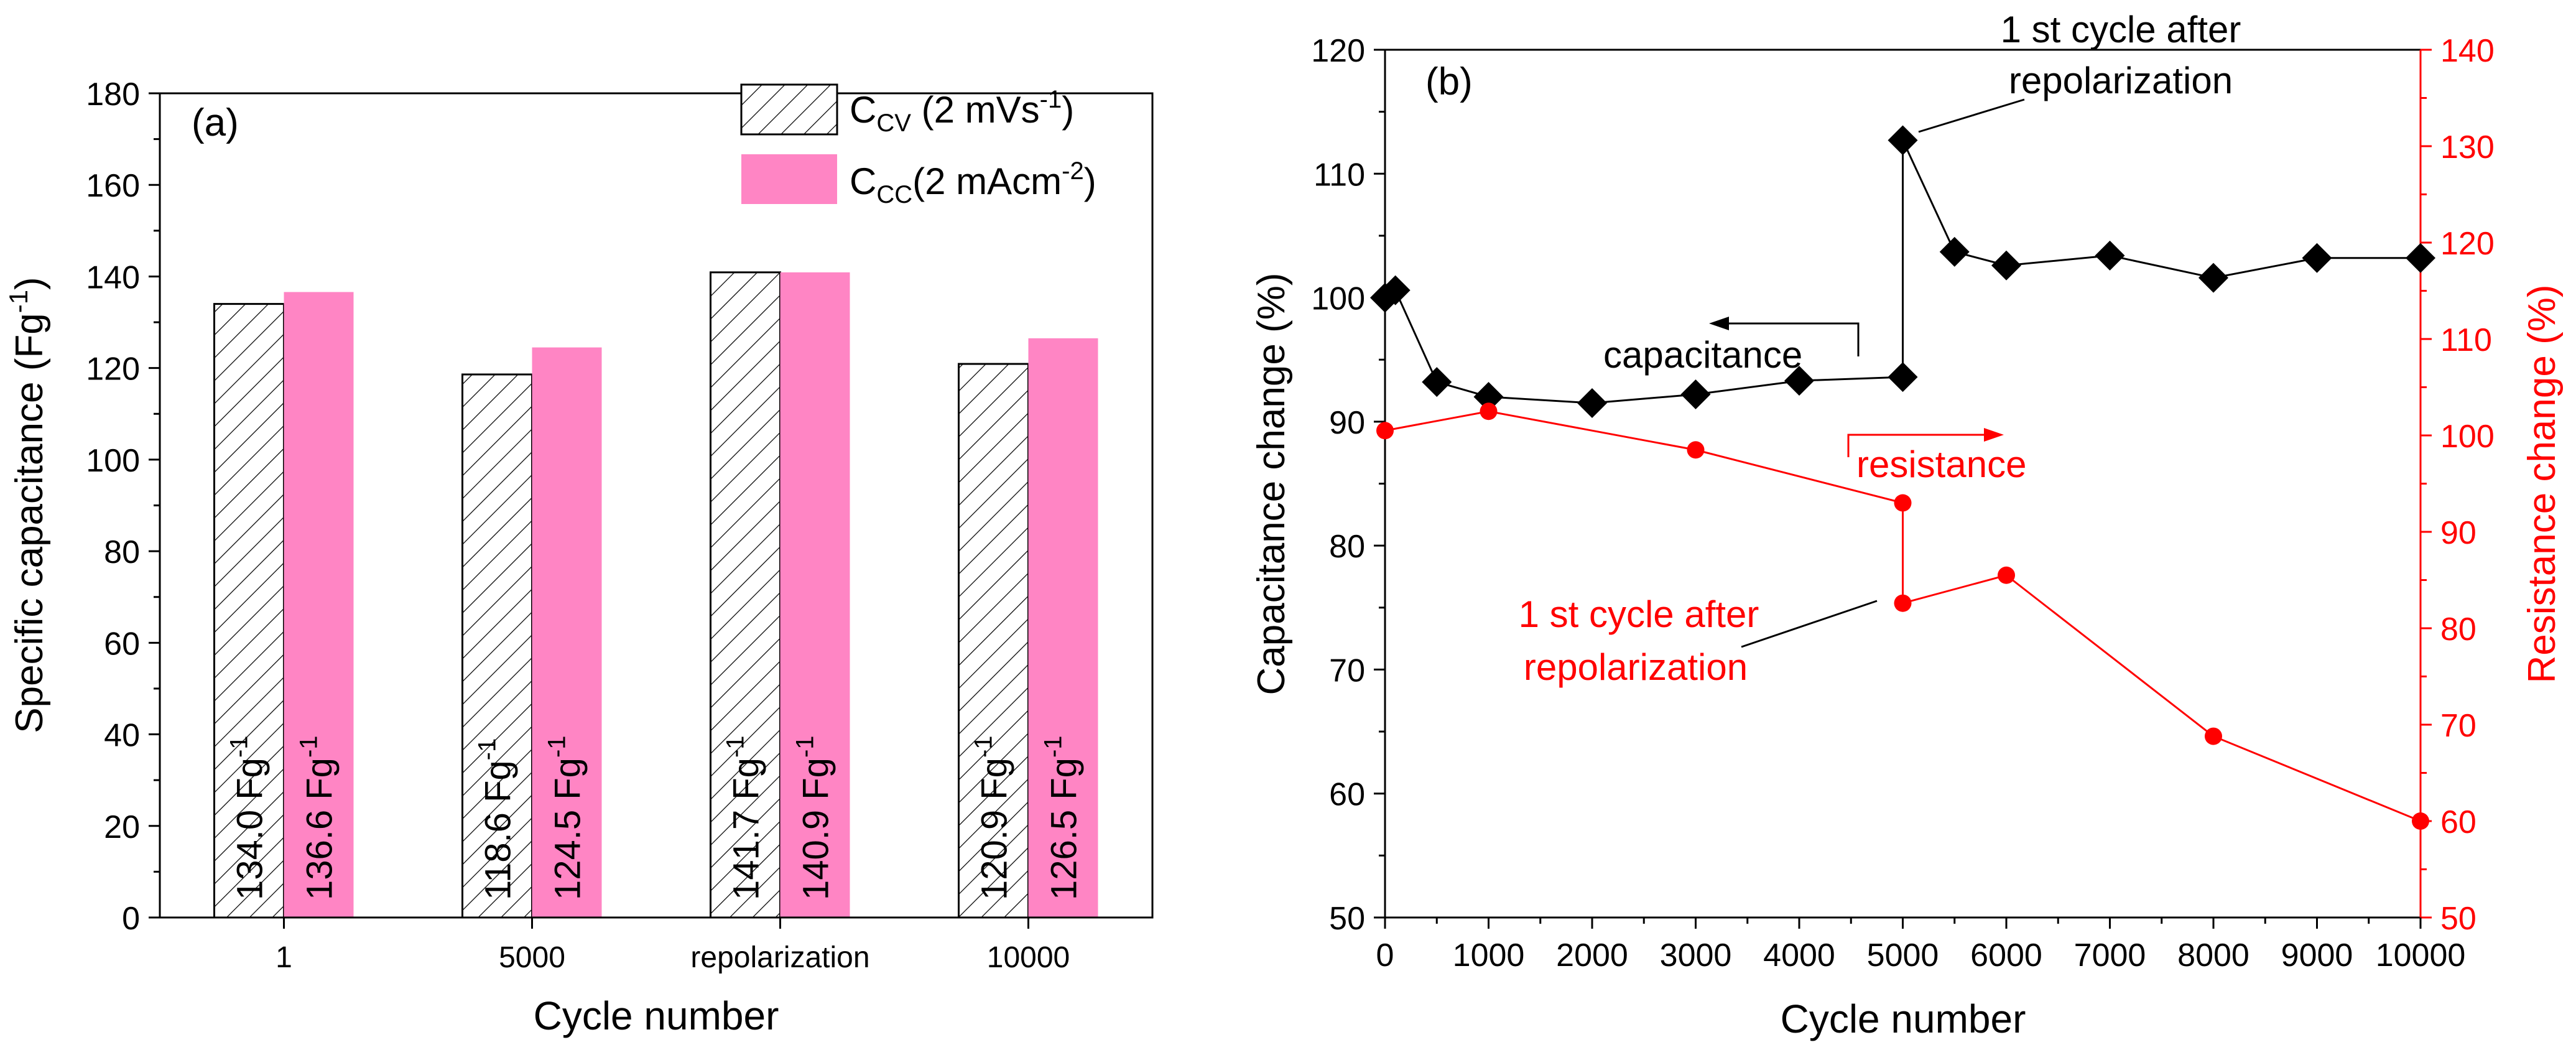 Image resolution: width=2576 pixels, height=1050 pixels. Describe the element at coordinates (113, 277) in the screenshot. I see `y-tick-label: 140` at that location.